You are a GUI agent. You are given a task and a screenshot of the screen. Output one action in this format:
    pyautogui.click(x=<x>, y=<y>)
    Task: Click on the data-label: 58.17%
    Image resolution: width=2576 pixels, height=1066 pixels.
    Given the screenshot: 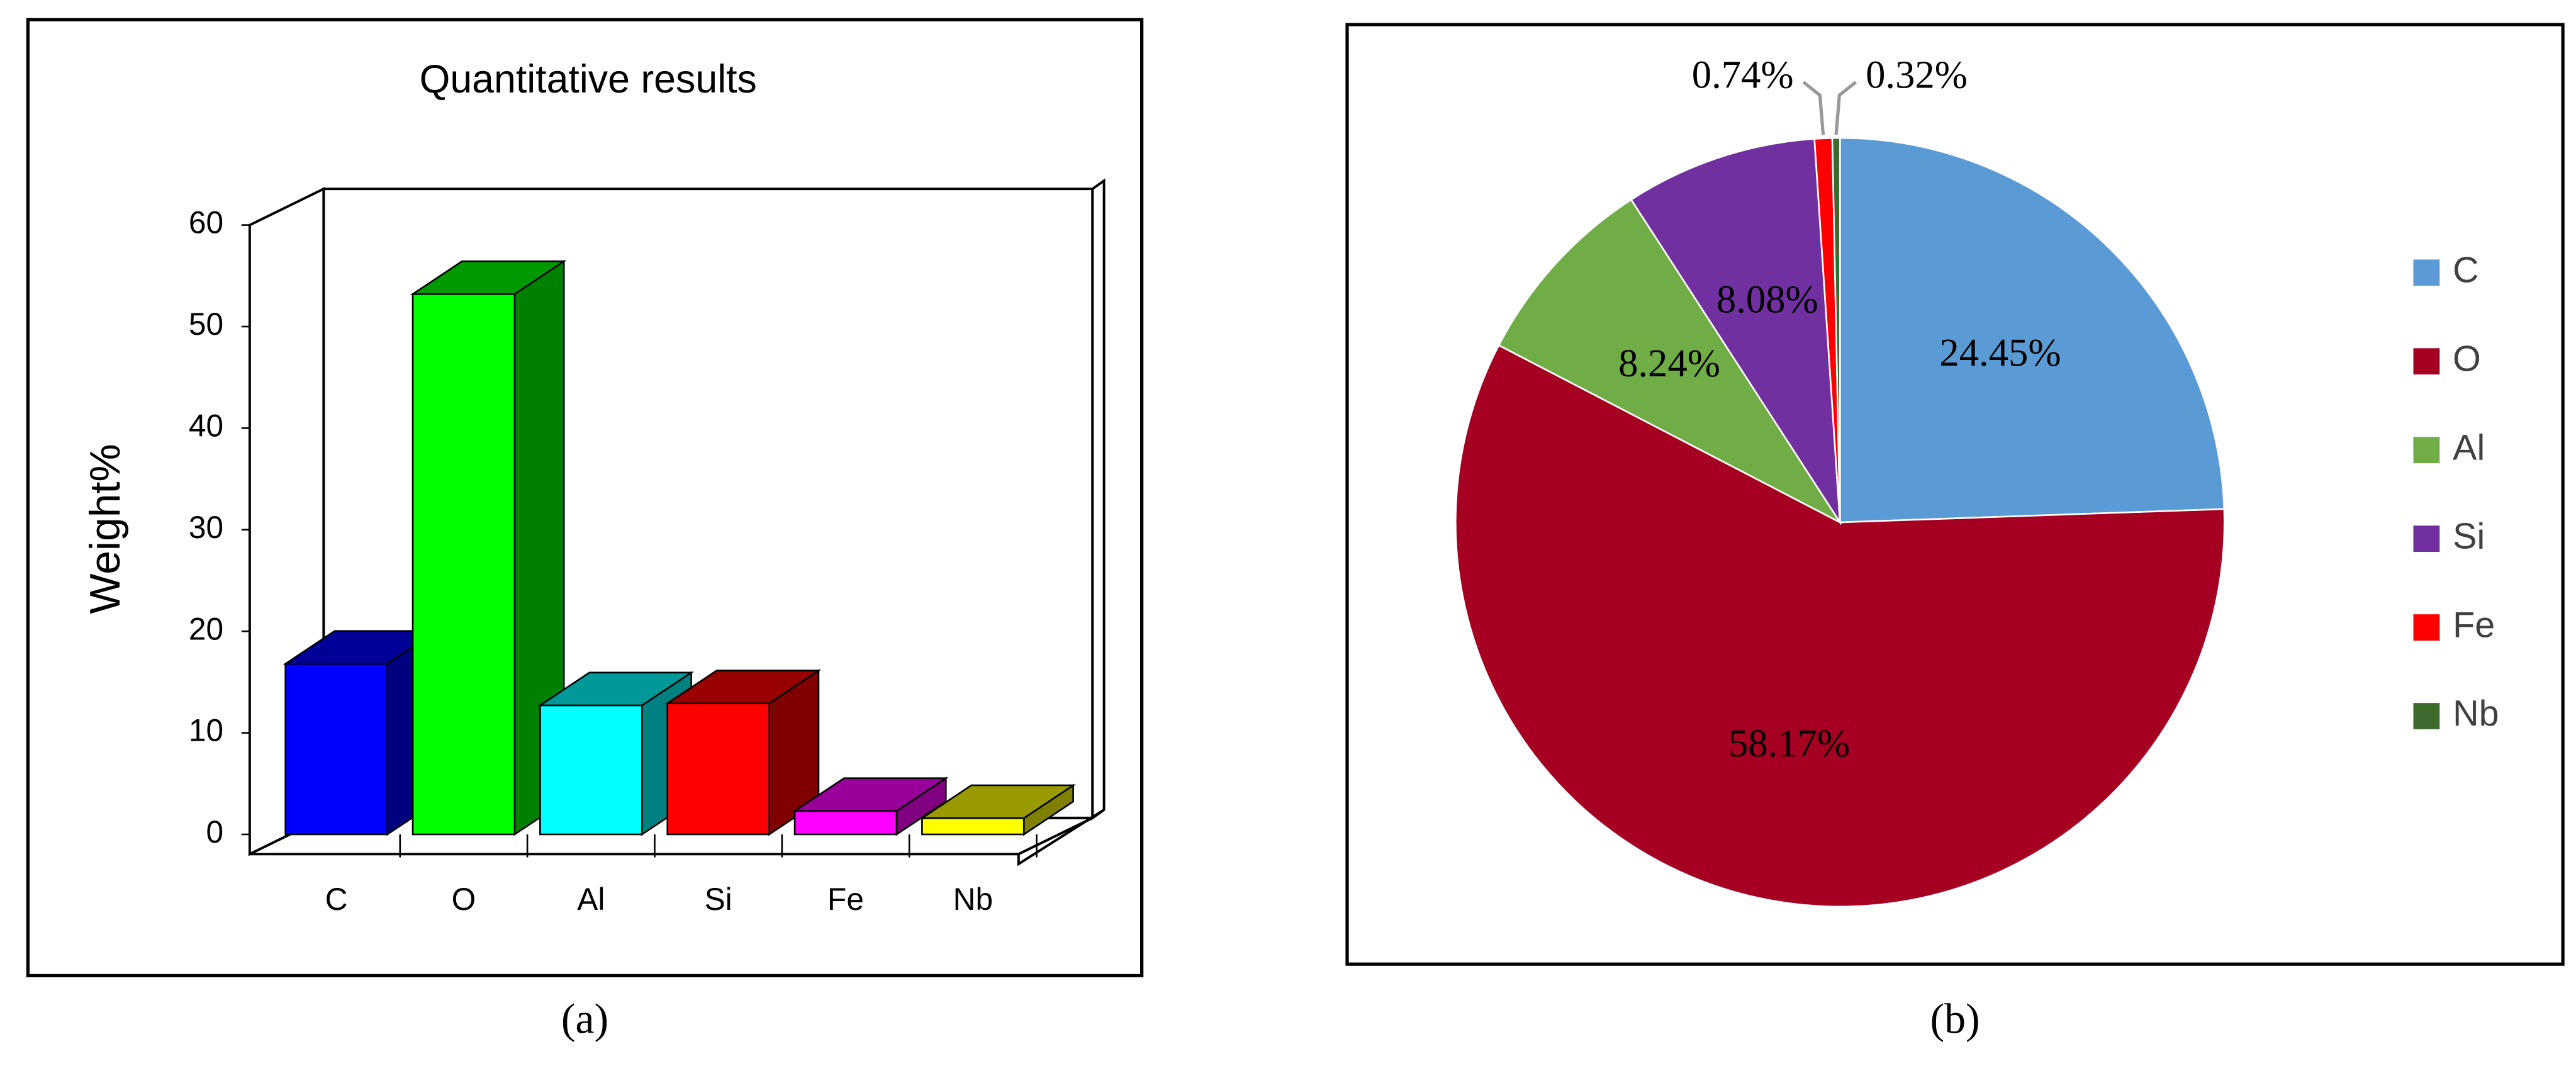 What is the action you would take?
    pyautogui.click(x=1789, y=743)
    